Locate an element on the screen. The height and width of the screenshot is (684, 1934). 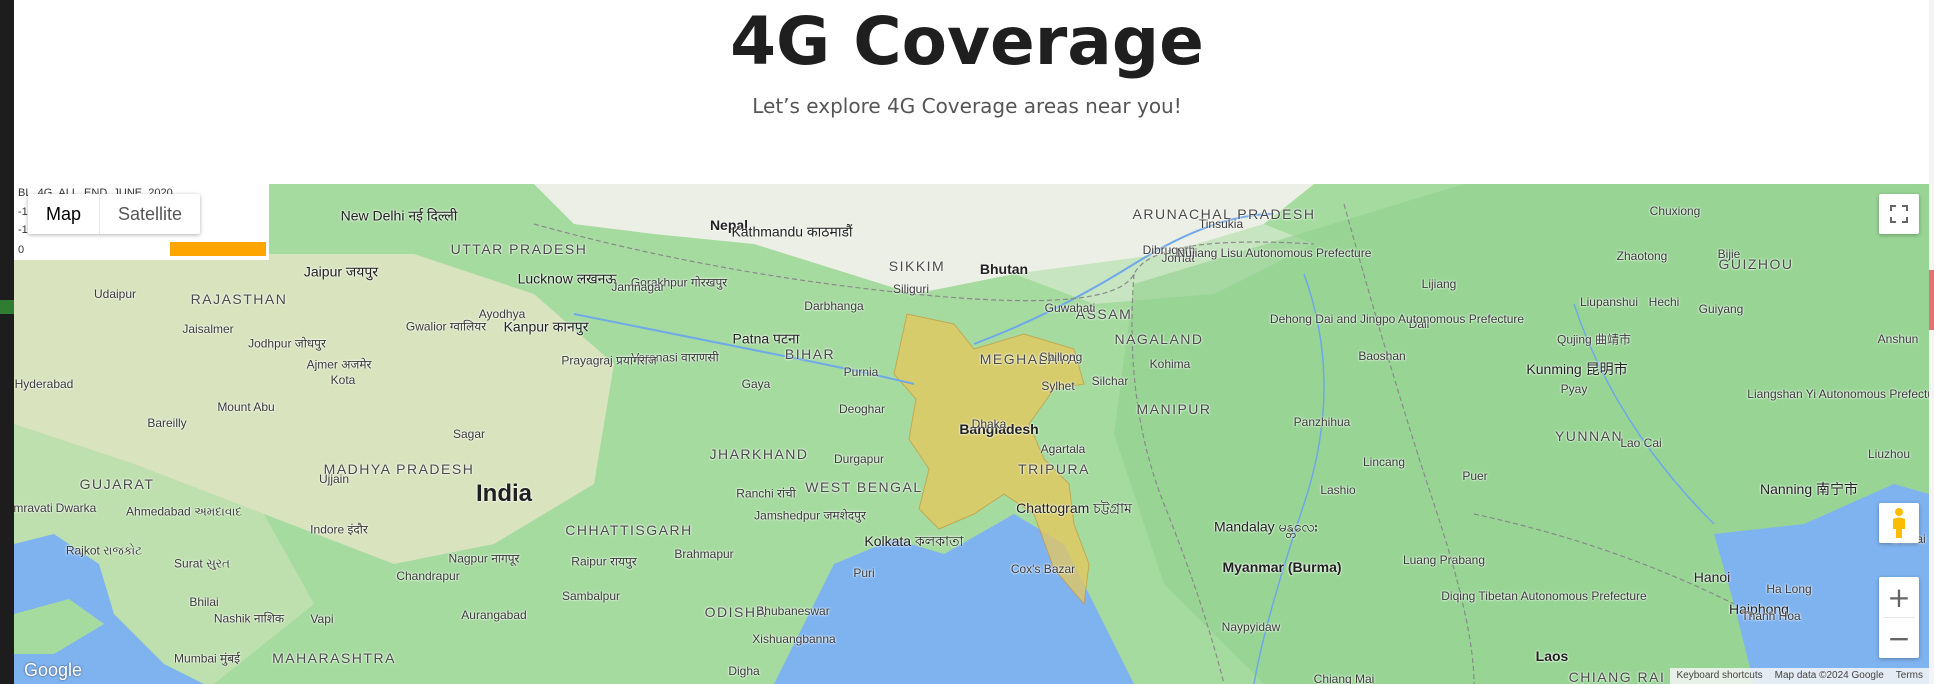
map-data-credit: Map data ©2024 Google is located at coordinates (1829, 675).